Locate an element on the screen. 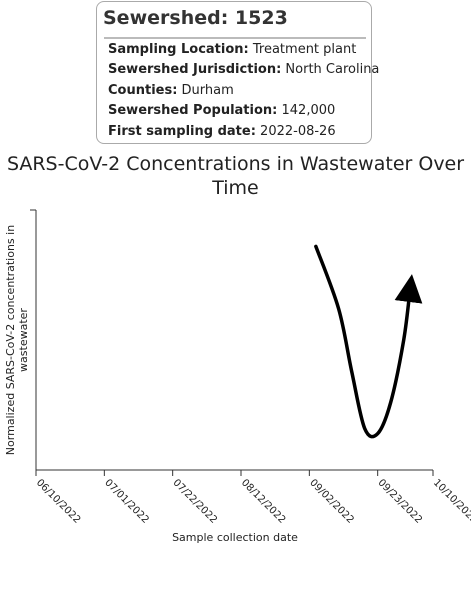  x-tick-label: 08/12/2022 is located at coordinates (263, 501).